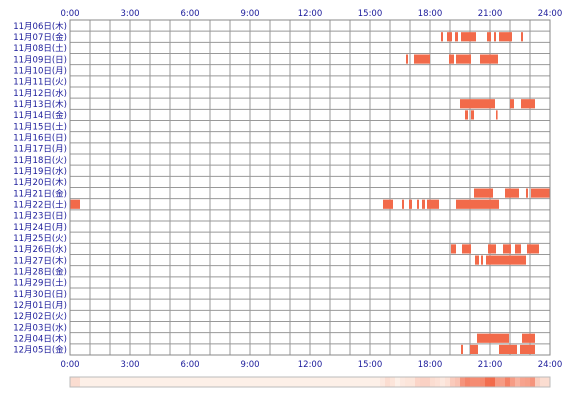 This screenshot has width=570, height=400. What do you see at coordinates (40, 26) in the screenshot?
I see `row-label: 11月06日(木)` at bounding box center [40, 26].